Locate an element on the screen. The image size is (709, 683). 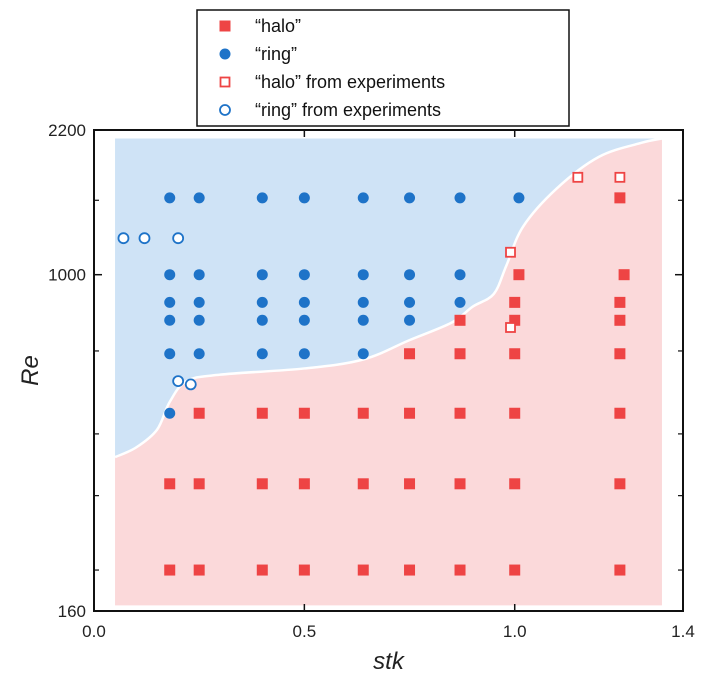
y-tick-label: 2200 is located at coordinates (67, 130).